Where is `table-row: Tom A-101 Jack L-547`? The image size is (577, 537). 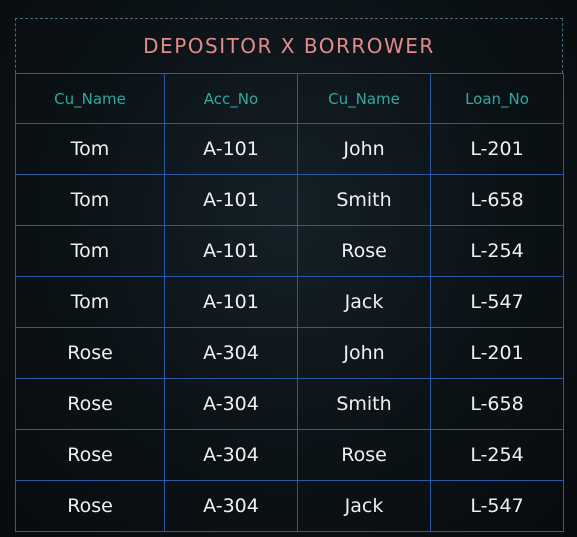 table-row: Tom A-101 Jack L-547 is located at coordinates (289, 302).